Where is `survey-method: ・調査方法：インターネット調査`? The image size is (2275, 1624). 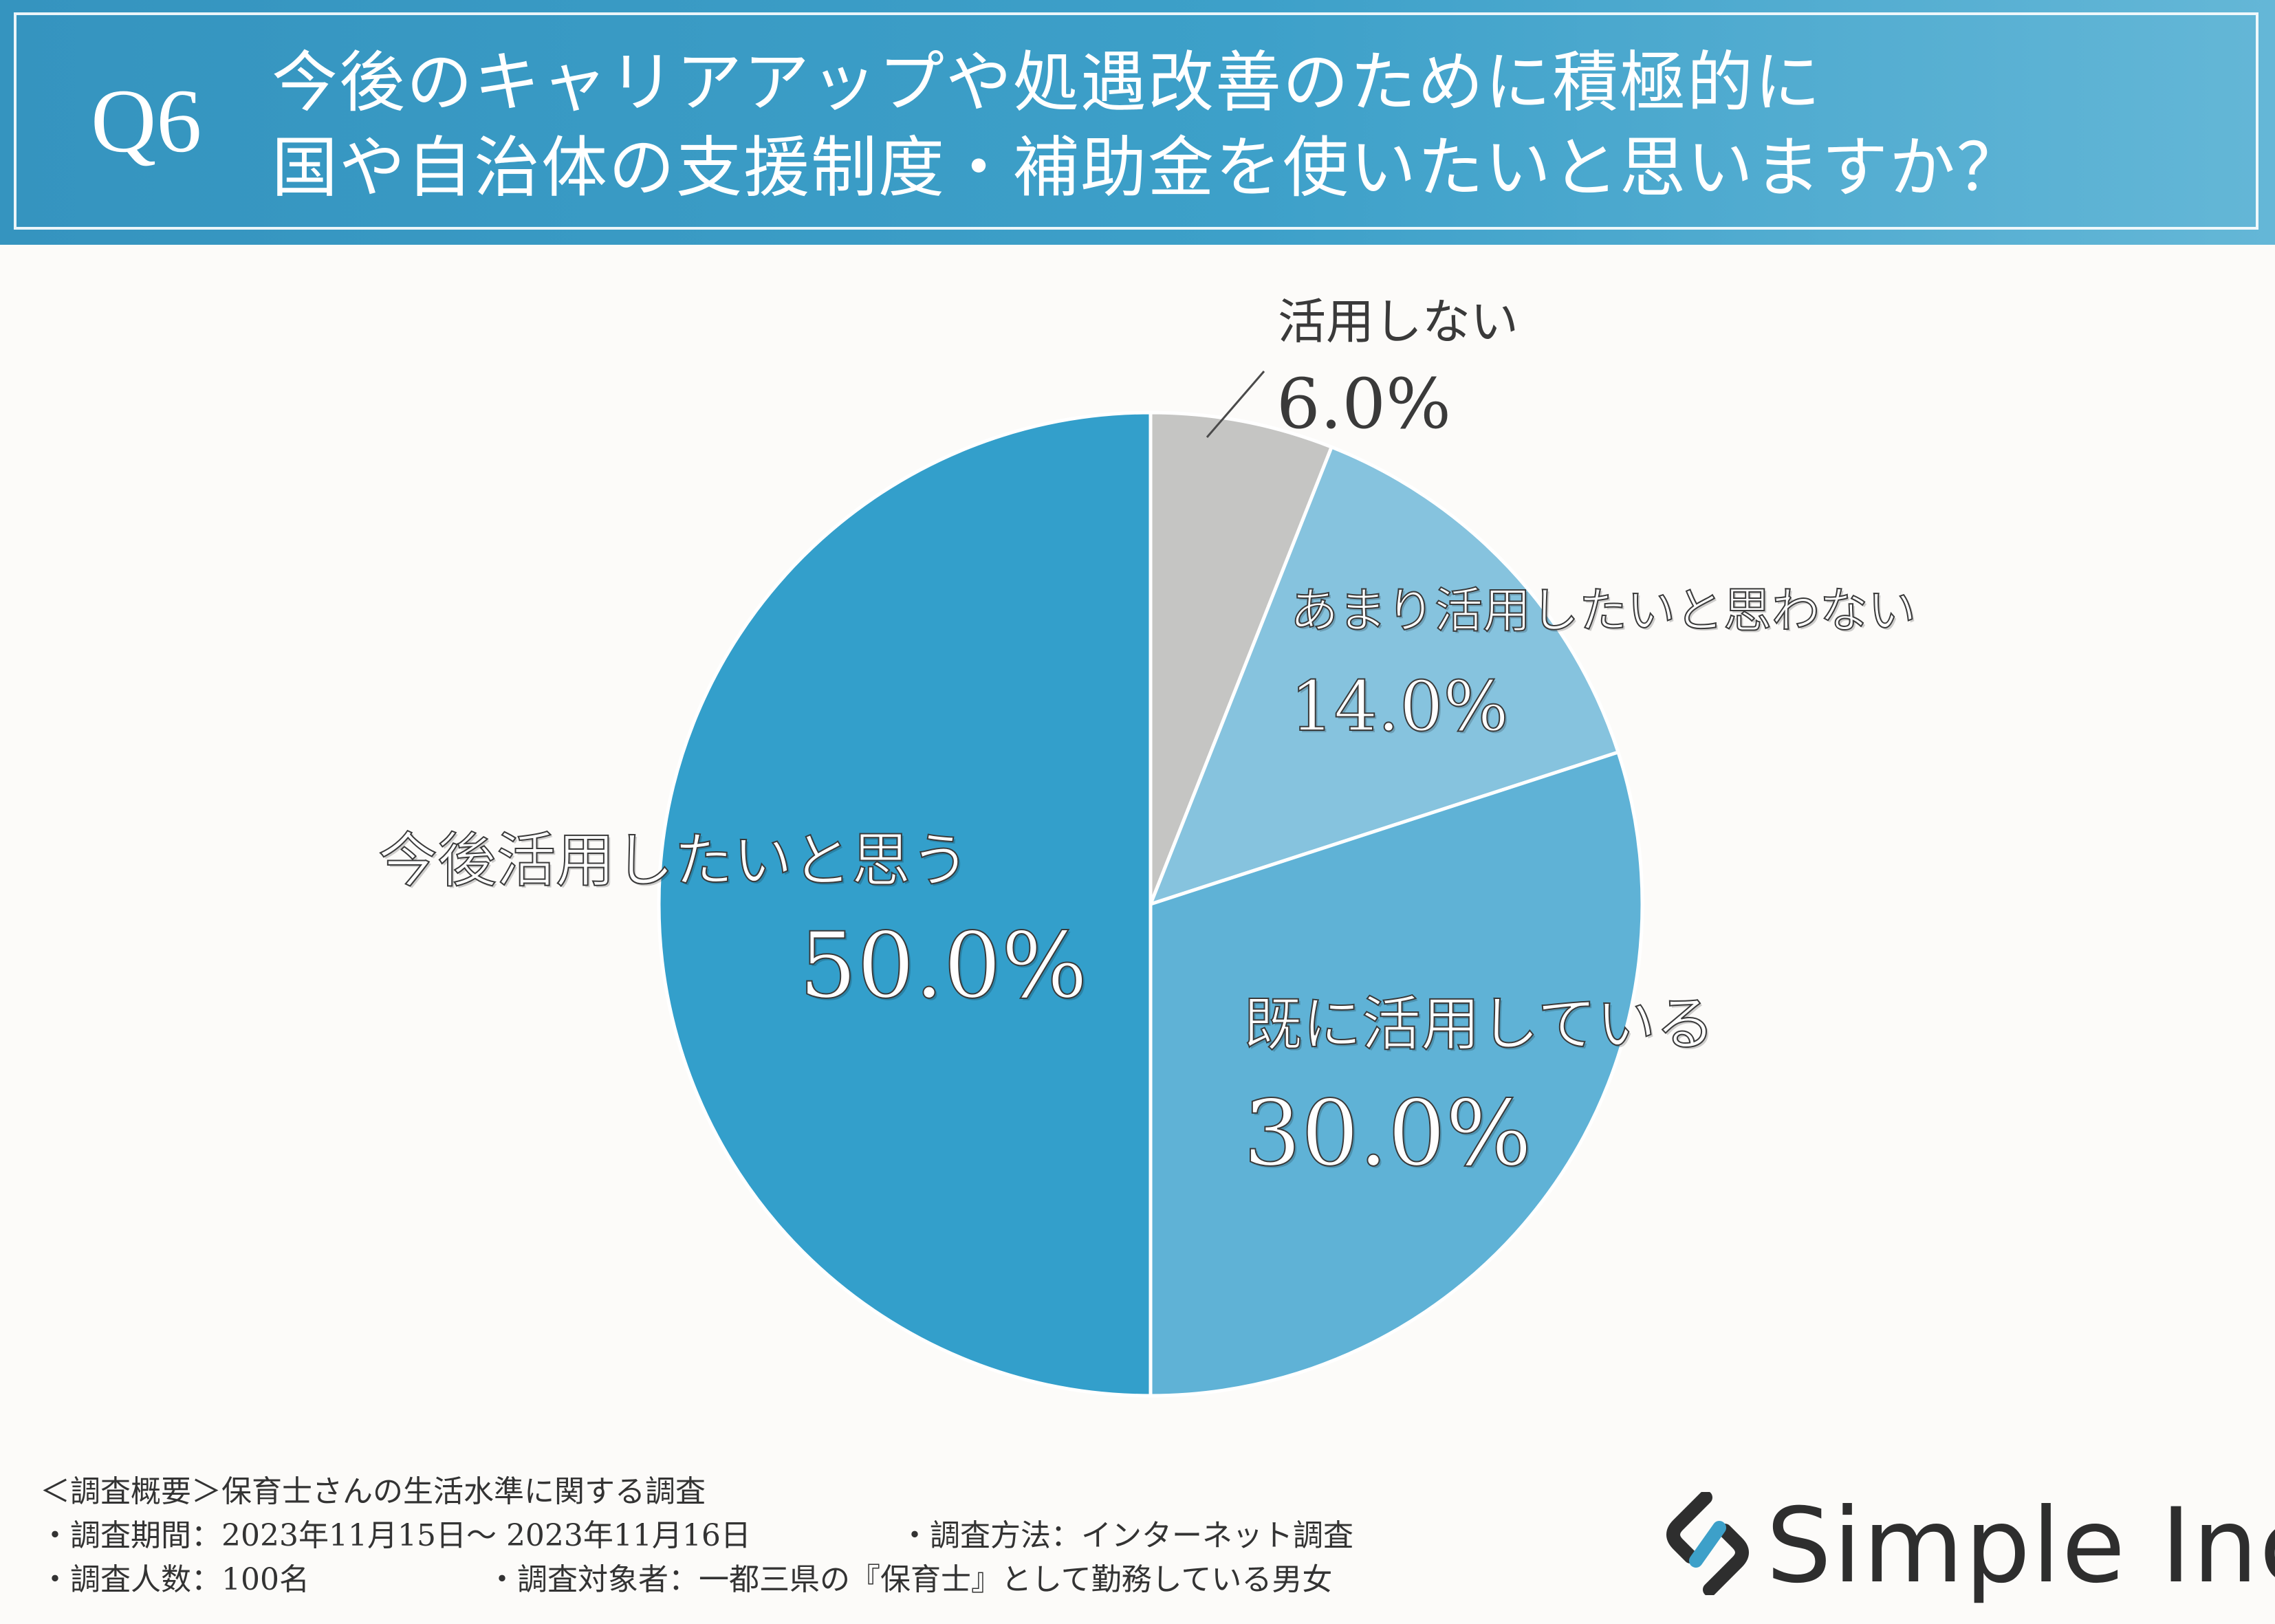 survey-method: ・調査方法：インターネット調査 is located at coordinates (1126, 1535).